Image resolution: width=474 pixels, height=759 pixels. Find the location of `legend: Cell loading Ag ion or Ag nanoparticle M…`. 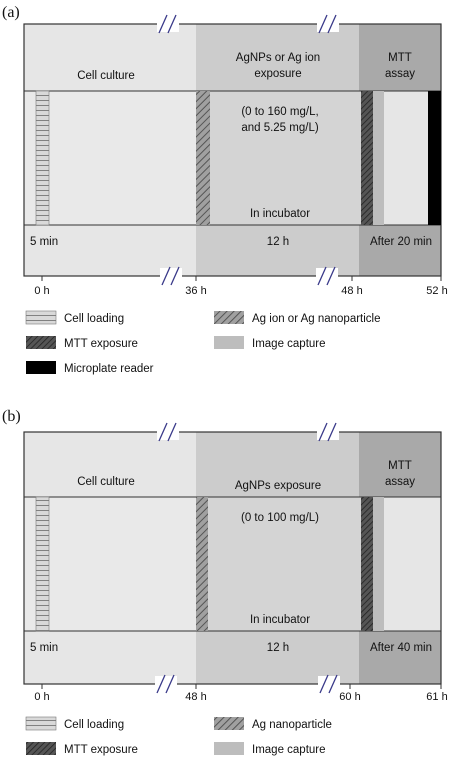

legend: Cell loading Ag ion or Ag nanoparticle M… is located at coordinates (203, 342).